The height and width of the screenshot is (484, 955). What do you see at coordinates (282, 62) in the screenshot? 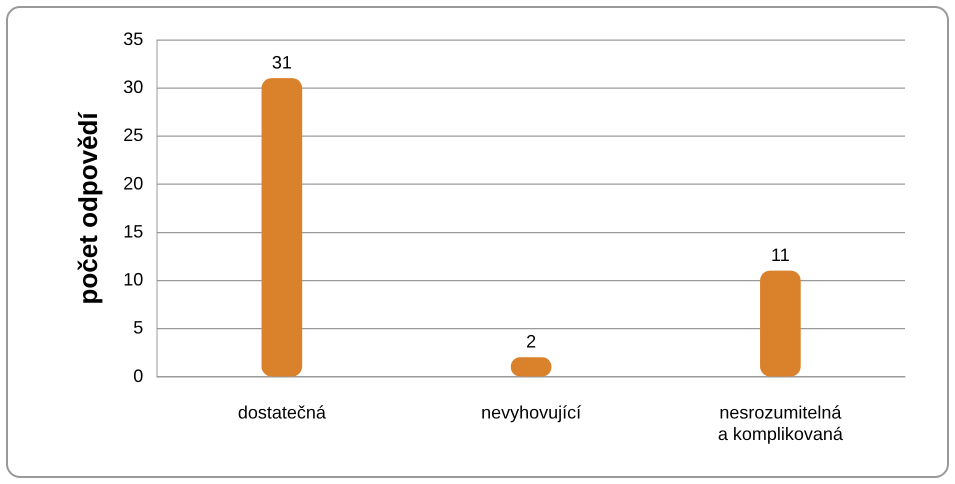
I see `data-label: 31` at bounding box center [282, 62].